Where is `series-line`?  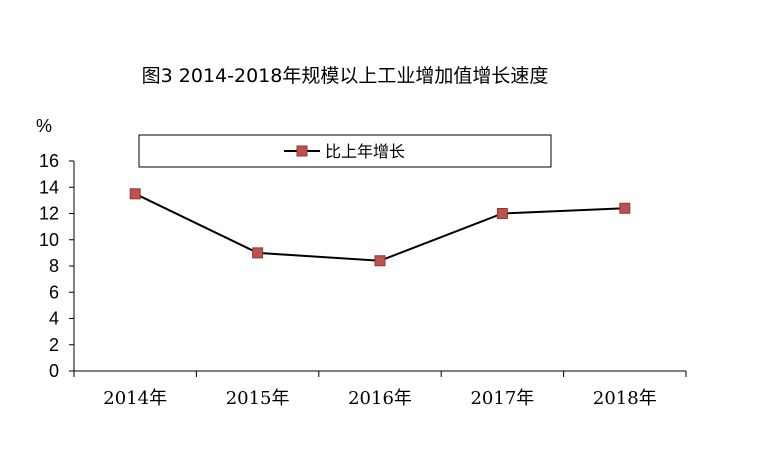 series-line is located at coordinates (380, 227).